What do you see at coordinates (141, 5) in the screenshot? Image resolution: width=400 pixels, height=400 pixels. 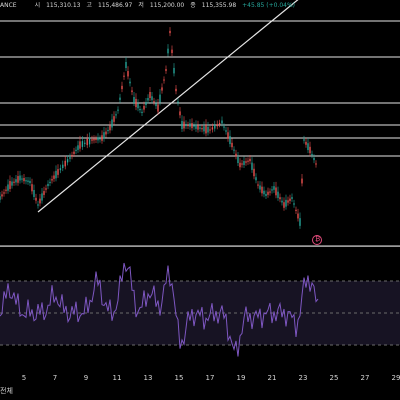 I see `low-label: 저` at bounding box center [141, 5].